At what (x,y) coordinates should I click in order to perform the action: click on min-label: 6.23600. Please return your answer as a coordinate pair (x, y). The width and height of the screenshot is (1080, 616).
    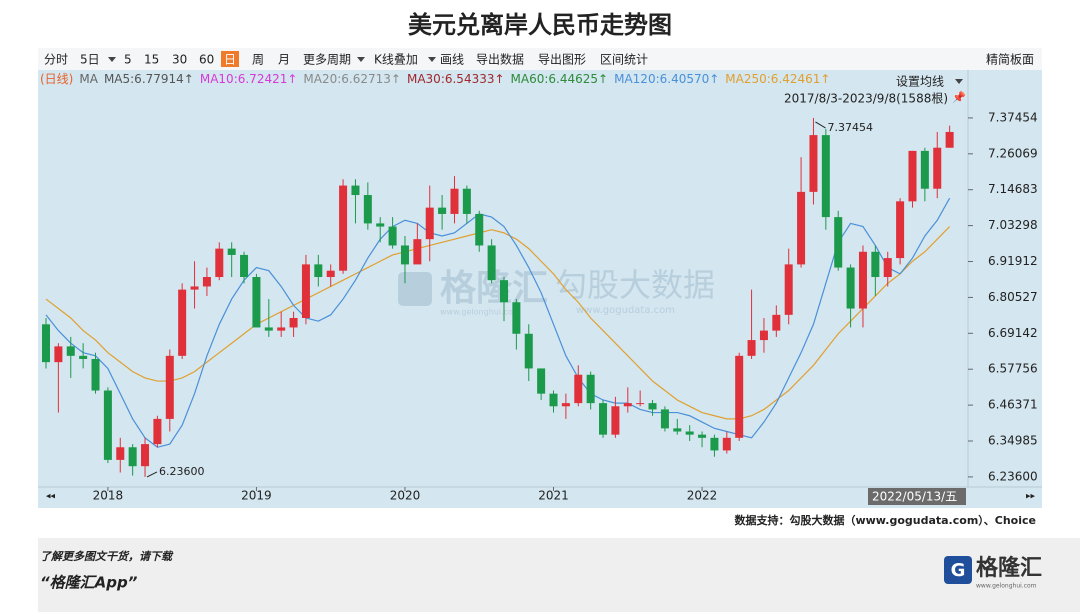
    Looking at the image, I should click on (182, 471).